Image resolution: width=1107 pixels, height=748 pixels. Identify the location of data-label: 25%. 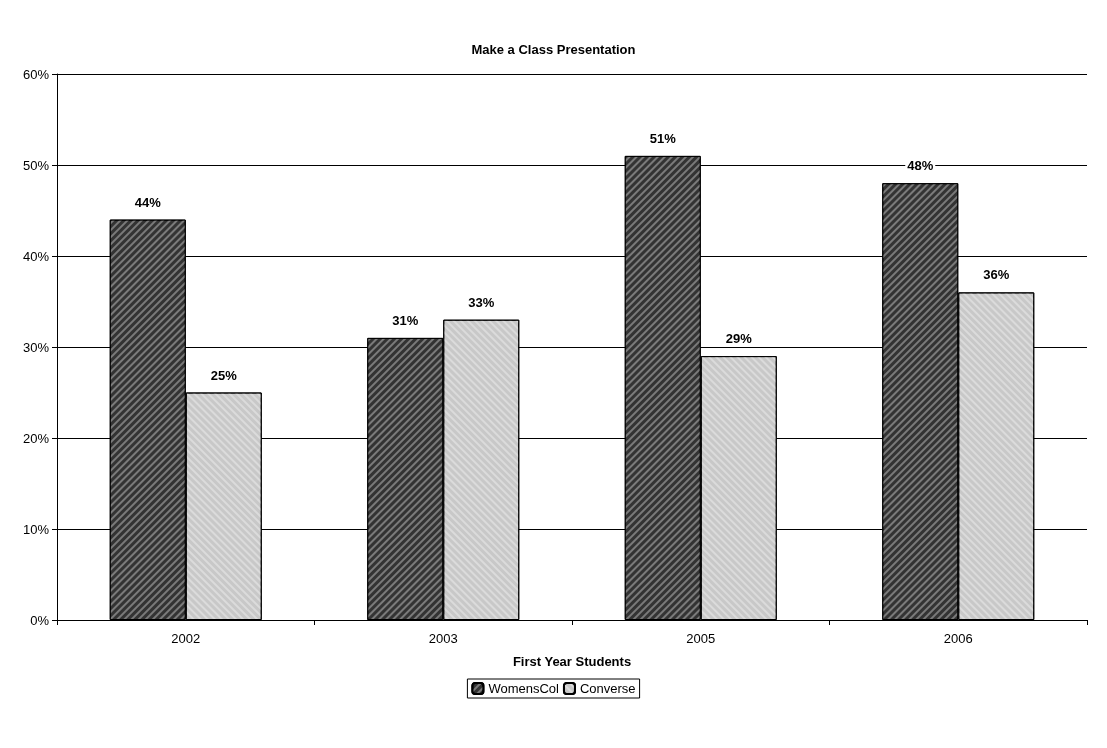
(224, 375).